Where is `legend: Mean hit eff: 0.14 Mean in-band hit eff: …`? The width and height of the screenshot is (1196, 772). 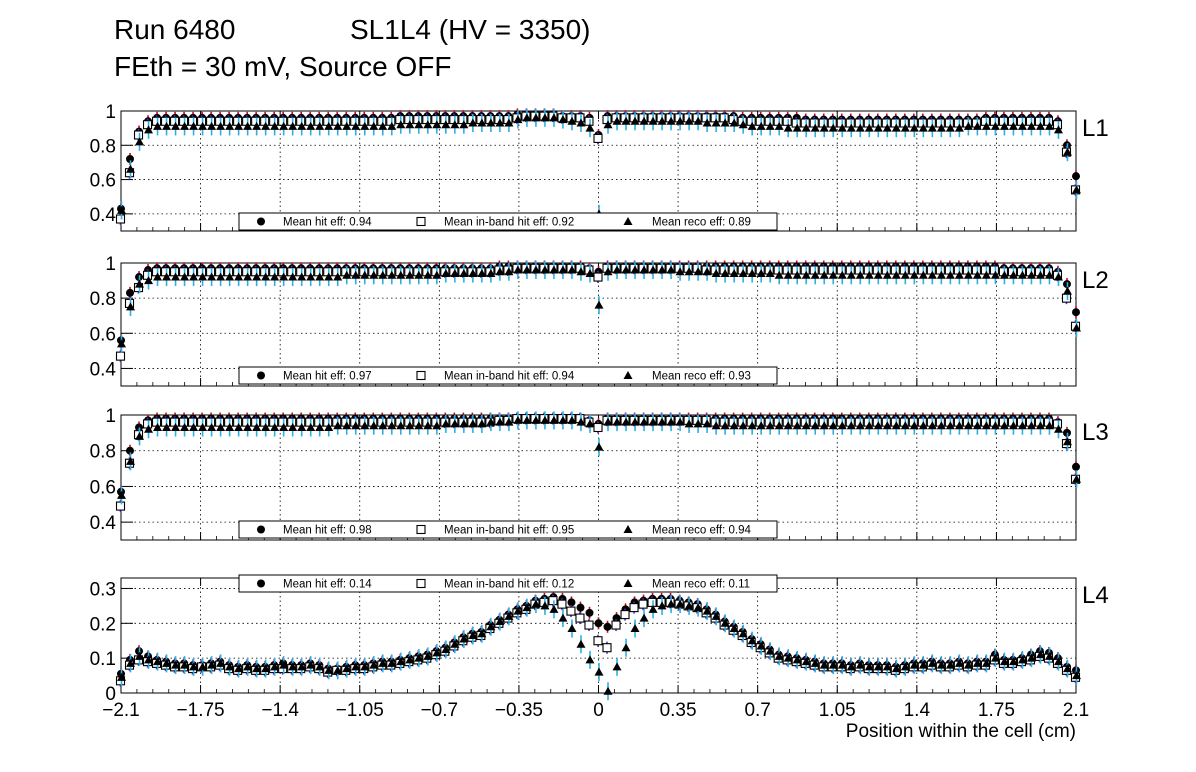 legend: Mean hit eff: 0.14 Mean in-band hit eff: … is located at coordinates (508, 583).